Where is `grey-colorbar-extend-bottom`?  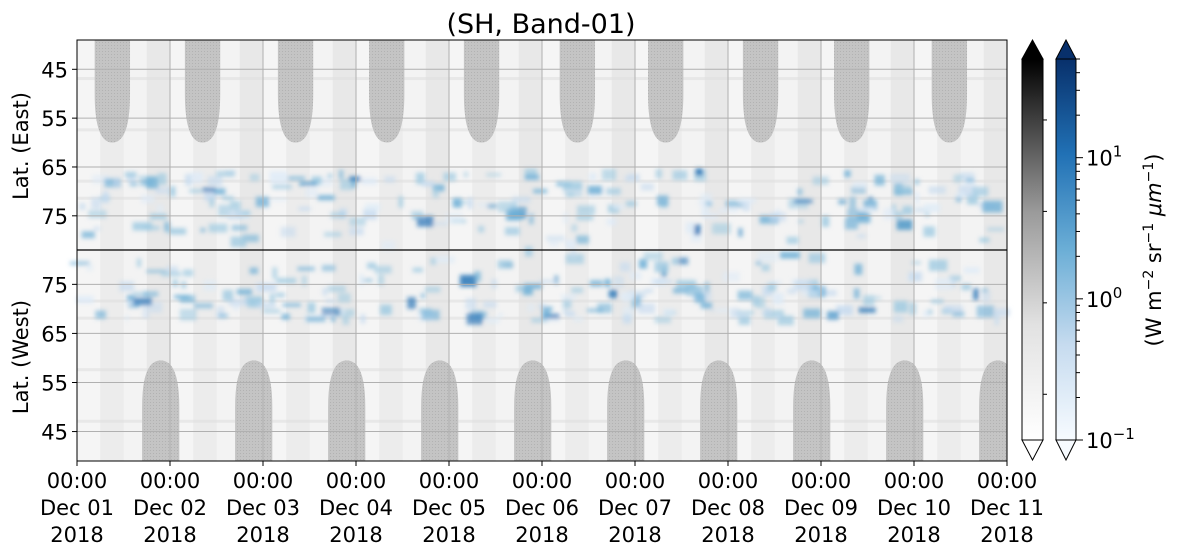
grey-colorbar-extend-bottom is located at coordinates (1032, 450).